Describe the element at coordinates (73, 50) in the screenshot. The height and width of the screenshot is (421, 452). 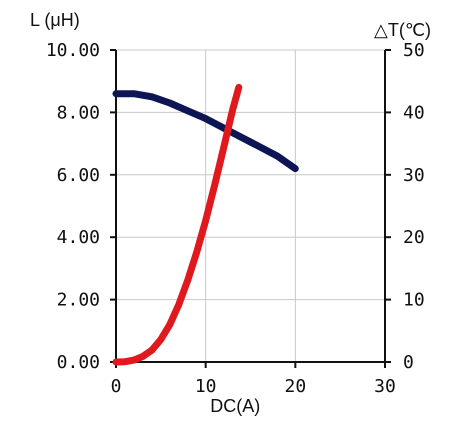
I see `y-left-tick-label-5: 10.00` at that location.